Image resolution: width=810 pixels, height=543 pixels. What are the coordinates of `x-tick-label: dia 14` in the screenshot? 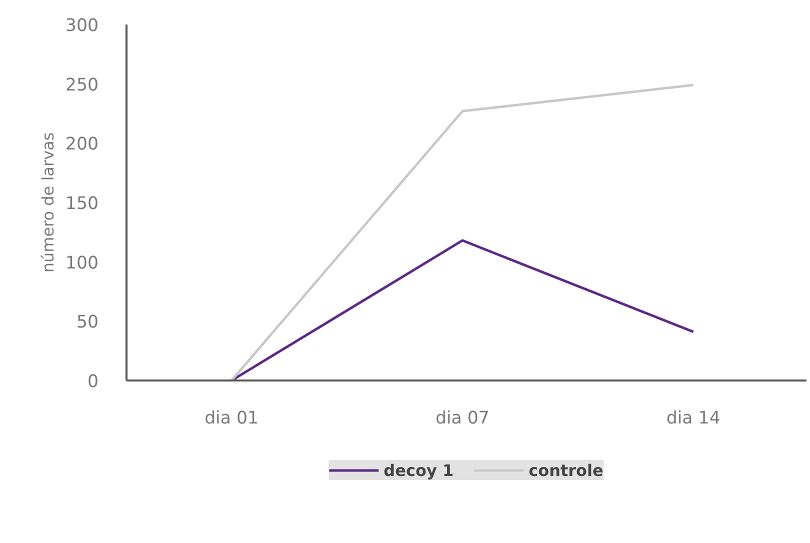 It's located at (693, 418).